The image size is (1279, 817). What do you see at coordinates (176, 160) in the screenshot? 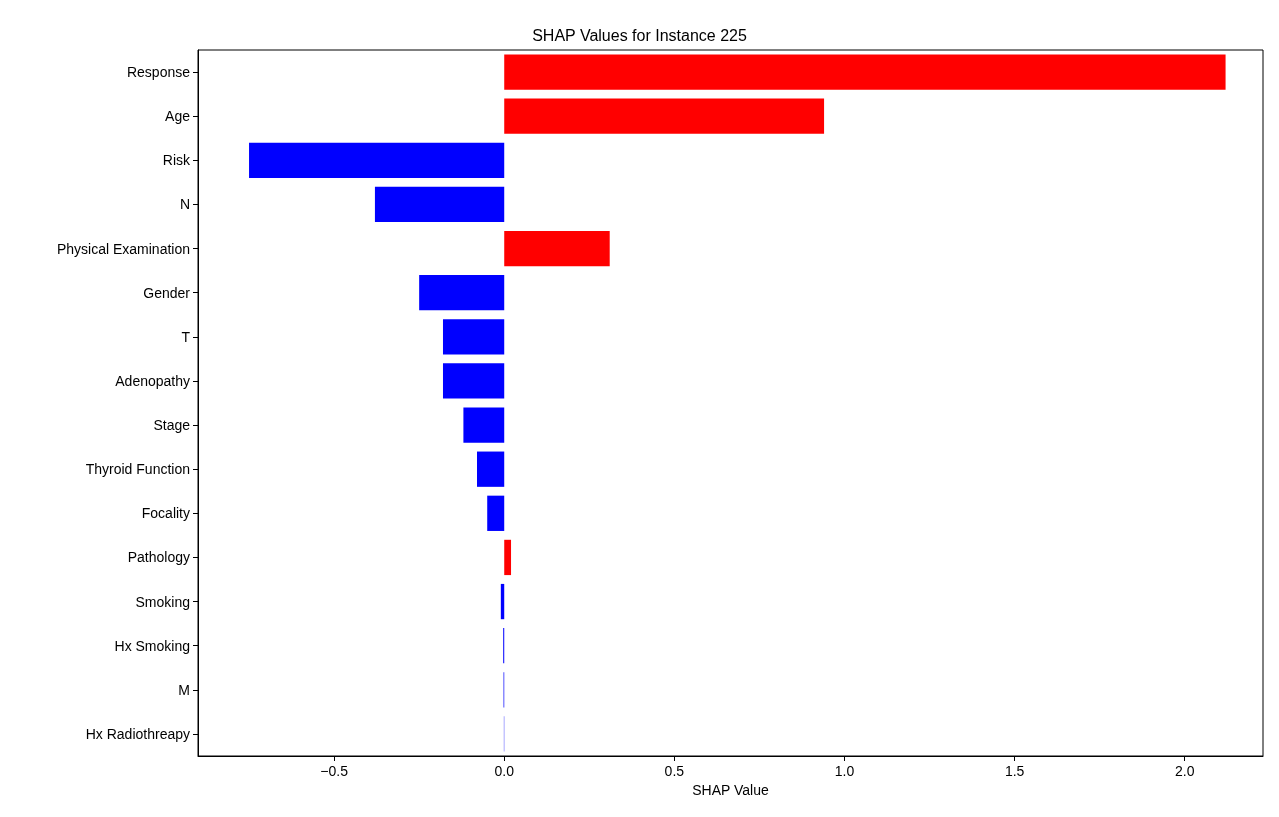
I see `y-tick-label: Risk` at bounding box center [176, 160].